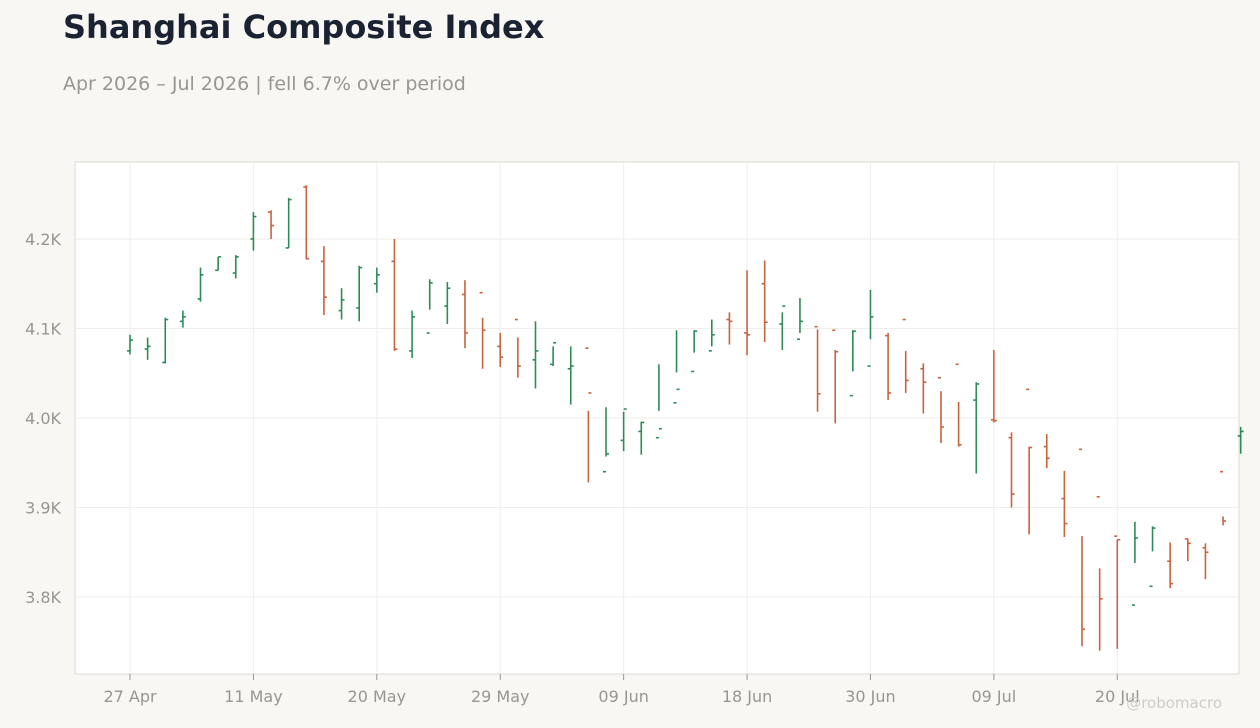 This screenshot has height=728, width=1260. Describe the element at coordinates (43, 597) in the screenshot. I see `y-tick-label: 3.8K` at that location.